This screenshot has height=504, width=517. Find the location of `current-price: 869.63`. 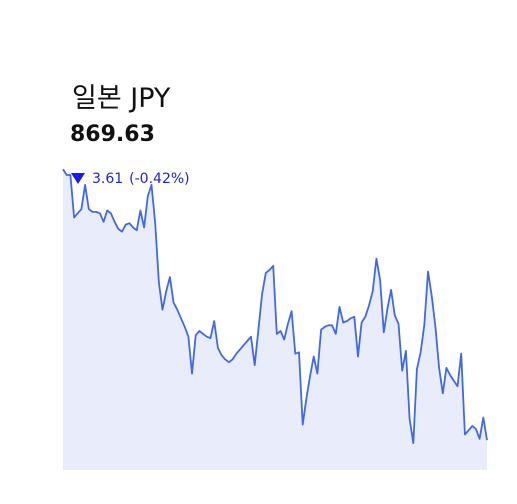

current-price: 869.63 is located at coordinates (112, 134).